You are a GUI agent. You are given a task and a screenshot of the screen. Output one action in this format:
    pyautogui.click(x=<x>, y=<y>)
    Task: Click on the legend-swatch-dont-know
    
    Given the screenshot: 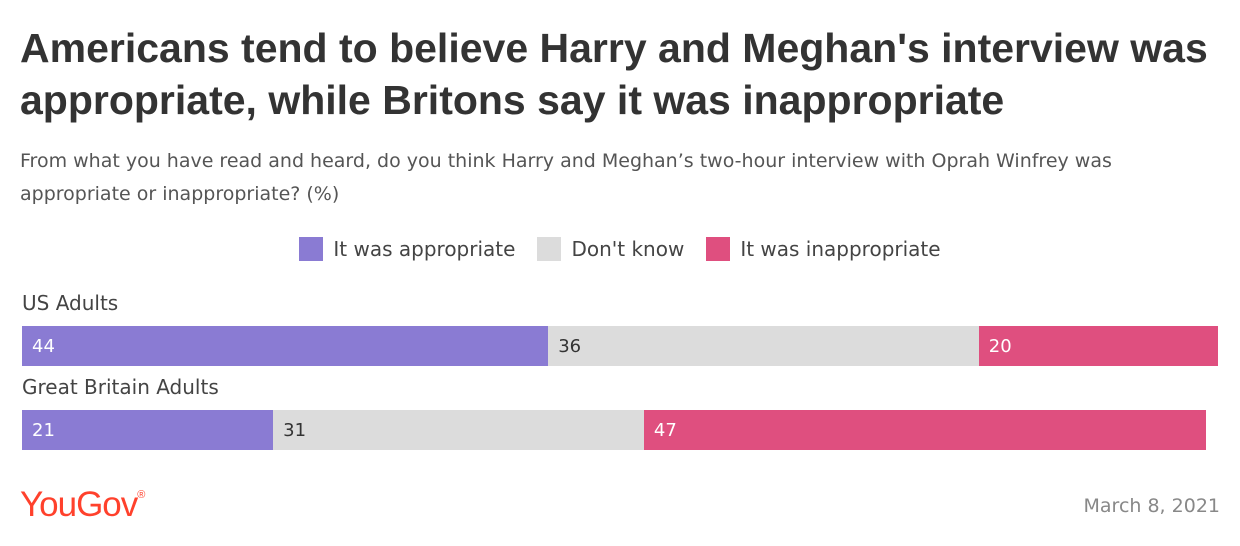 What is the action you would take?
    pyautogui.click(x=549, y=249)
    